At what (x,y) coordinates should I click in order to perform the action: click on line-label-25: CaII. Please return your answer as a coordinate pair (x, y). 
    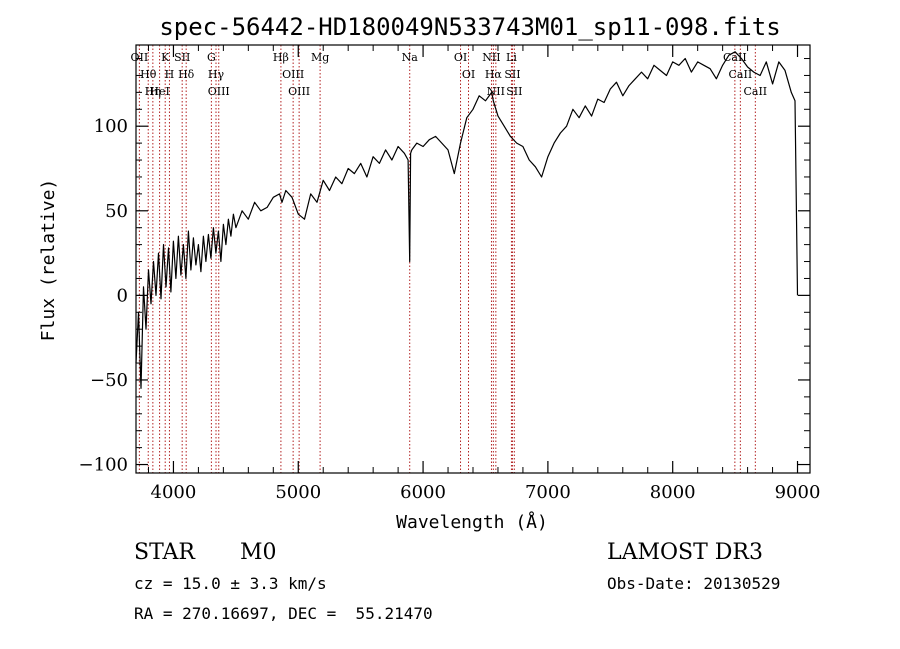
    Looking at the image, I should click on (741, 74).